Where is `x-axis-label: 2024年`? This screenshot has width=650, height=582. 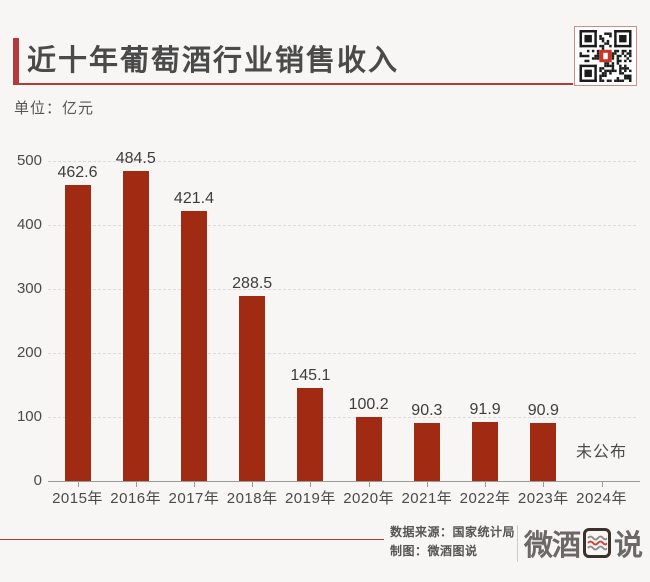 x-axis-label: 2024年 is located at coordinates (601, 498).